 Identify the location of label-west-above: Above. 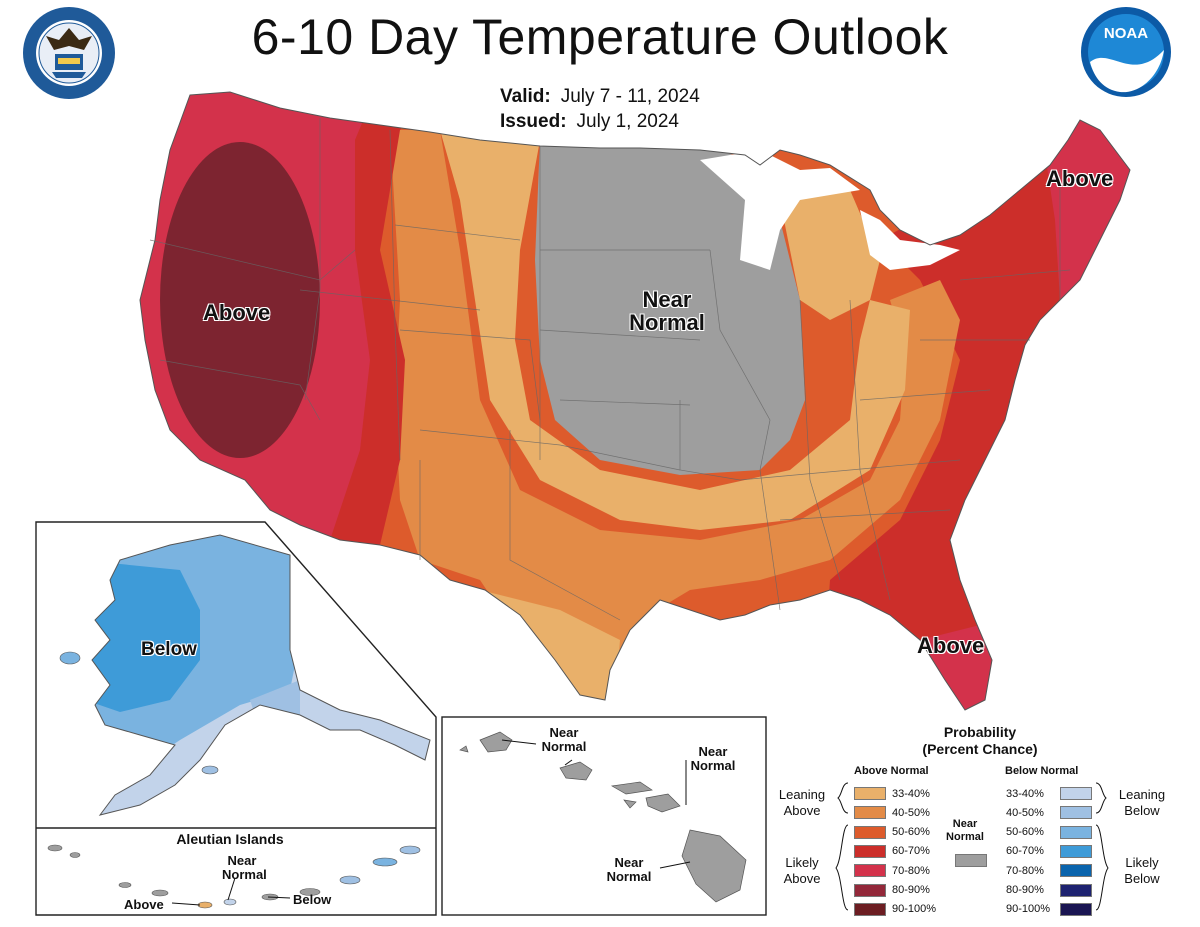
(237, 312).